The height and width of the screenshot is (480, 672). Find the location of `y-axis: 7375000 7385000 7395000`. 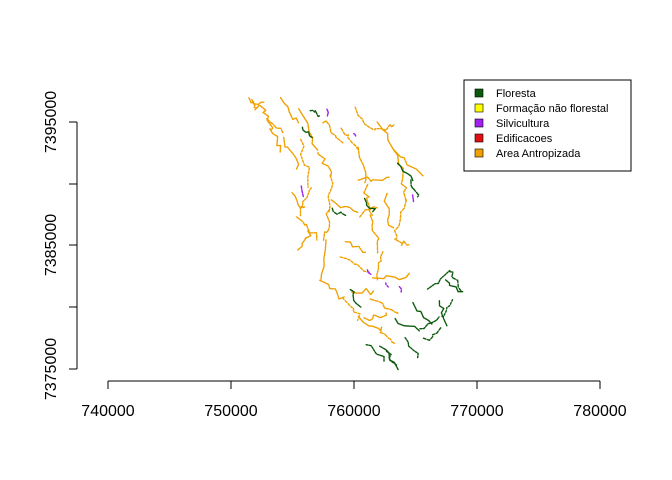

y-axis: 7375000 7385000 7395000 is located at coordinates (60, 245).